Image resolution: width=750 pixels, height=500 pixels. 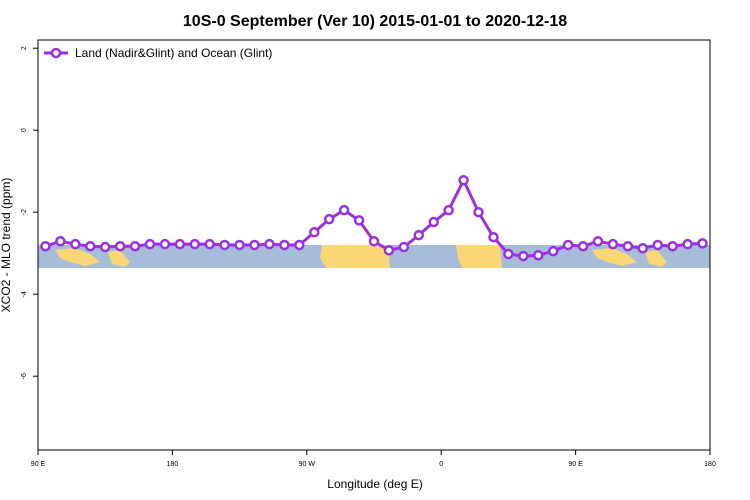 I want to click on y-tick-label: -2, so click(x=24, y=212).